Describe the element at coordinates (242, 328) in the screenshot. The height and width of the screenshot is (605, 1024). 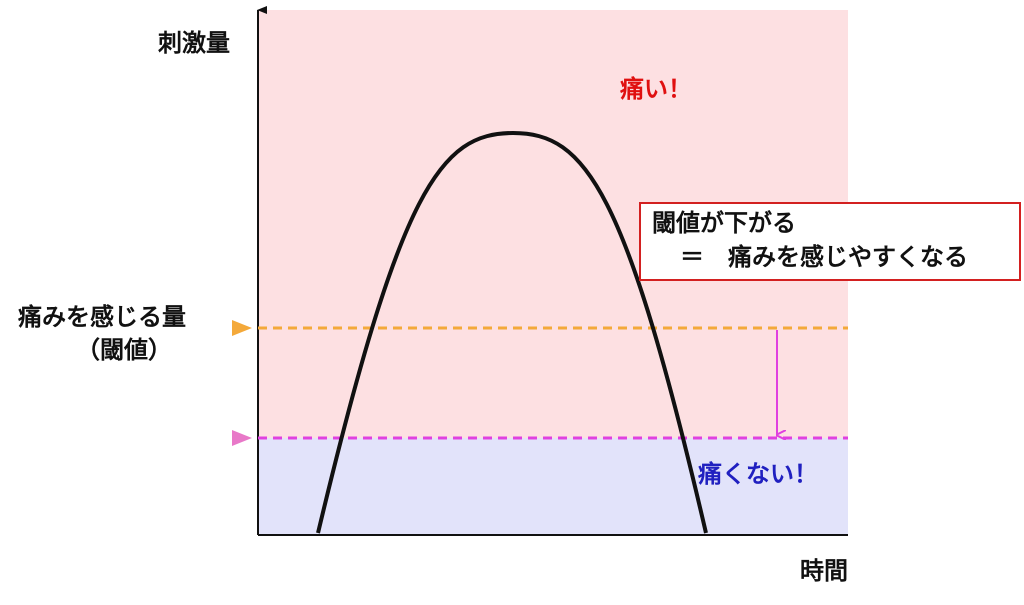
I see `old-threshold-marker` at that location.